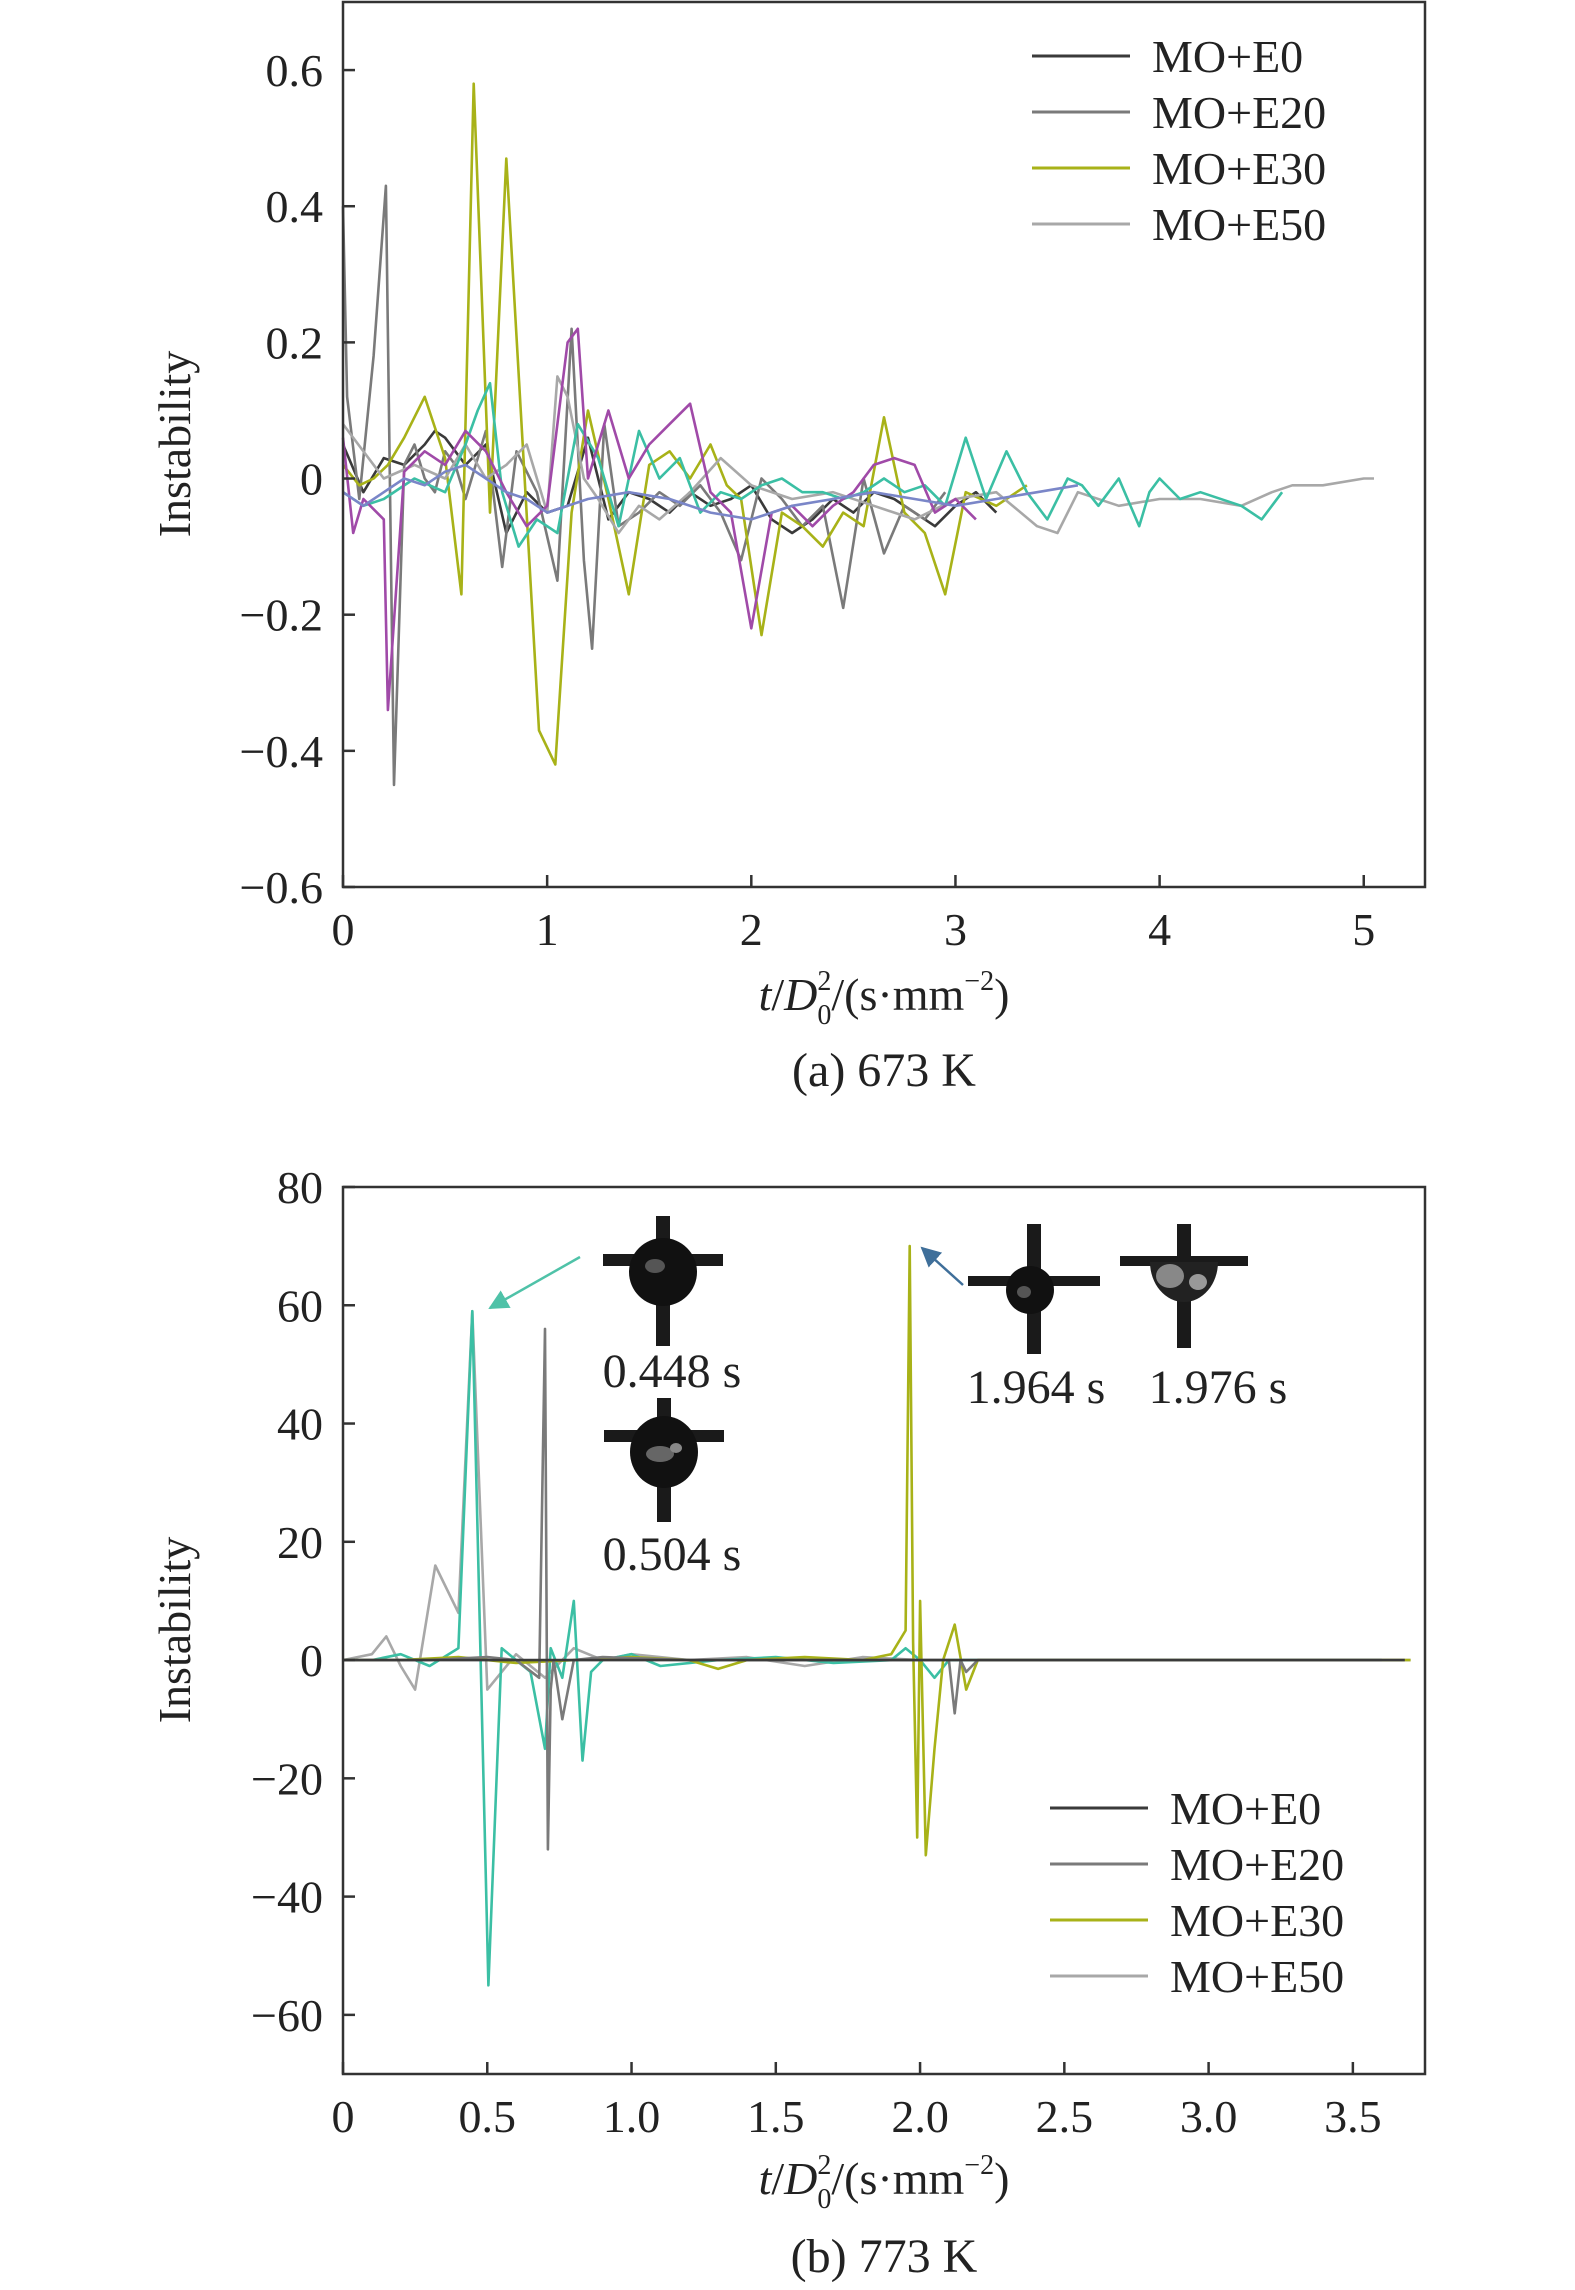 This screenshot has height=2290, width=1575. I want to click on annotation-0448s: 0.448 s, so click(672, 1371).